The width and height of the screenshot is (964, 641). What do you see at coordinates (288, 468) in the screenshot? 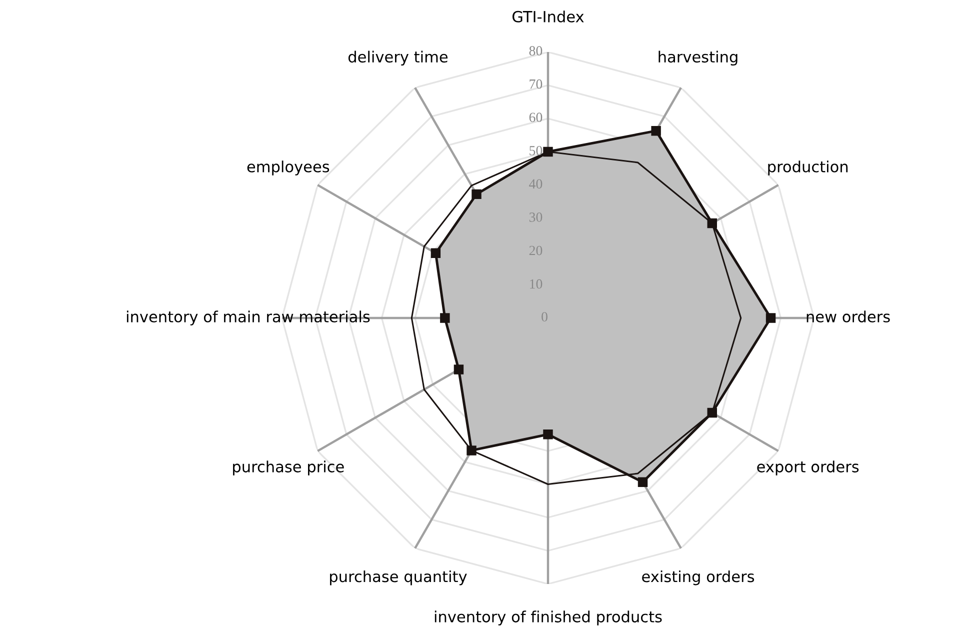
I see `spoke-label: purchase price` at bounding box center [288, 468].